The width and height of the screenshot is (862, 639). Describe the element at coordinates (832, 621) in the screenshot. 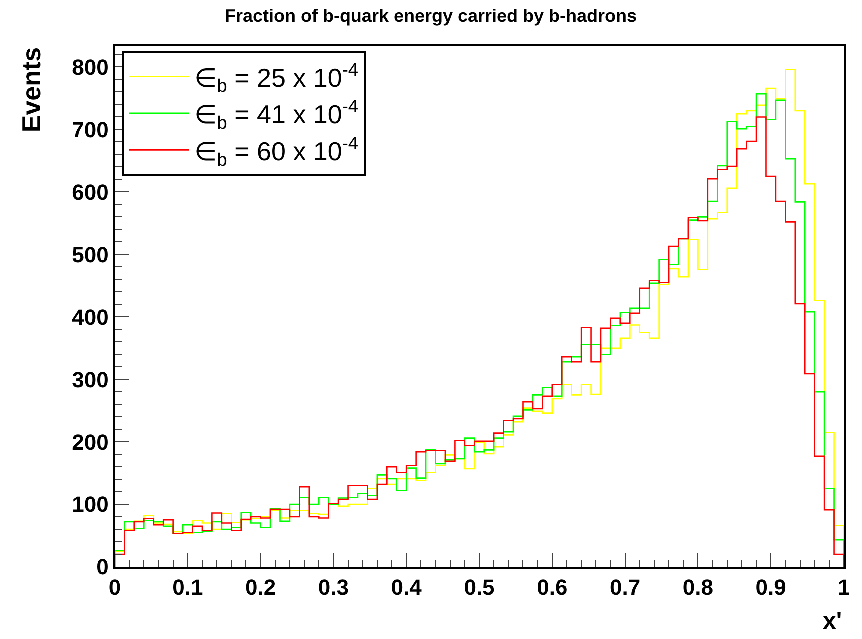

I see `x-axis-title: x'` at that location.